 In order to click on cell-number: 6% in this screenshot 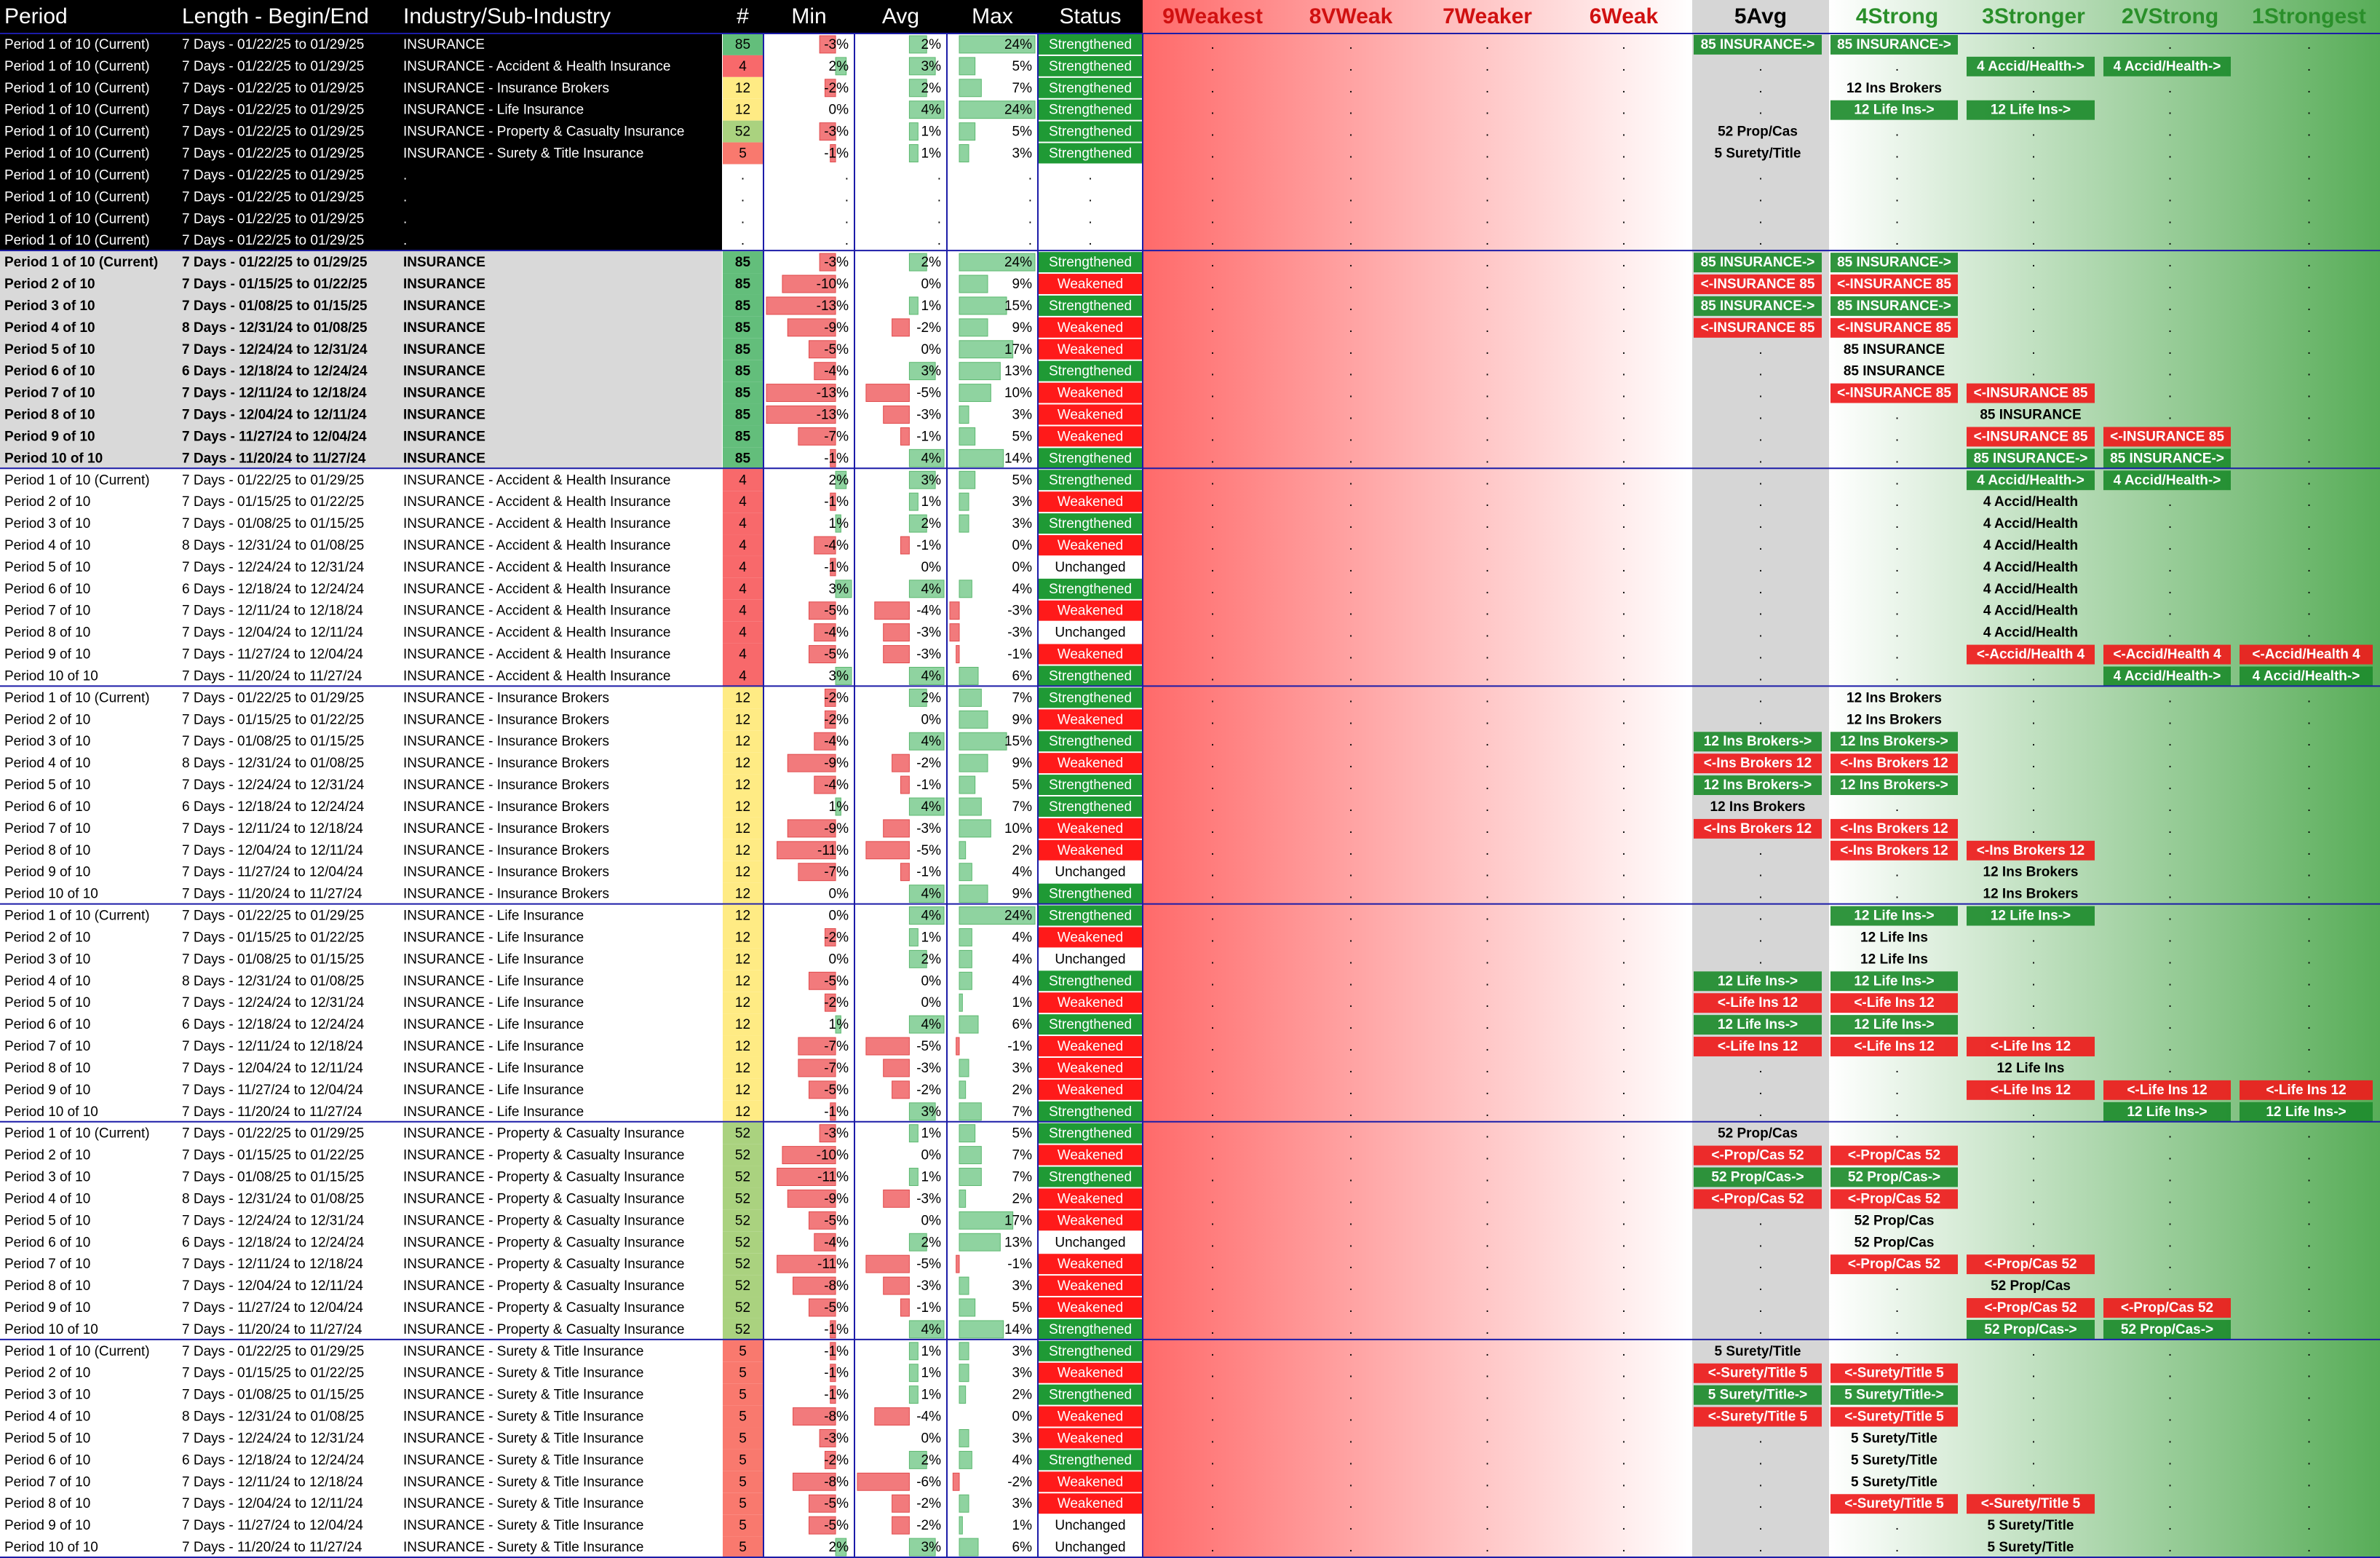, I will do `click(1022, 1024)`.